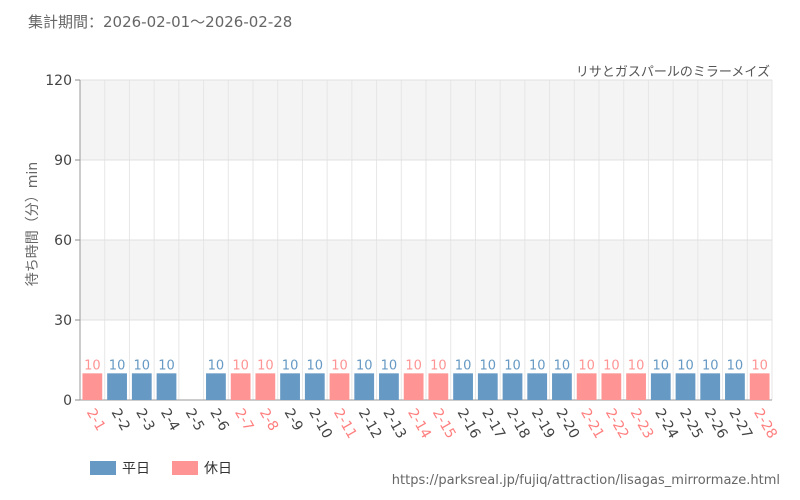 This screenshot has width=800, height=500. Describe the element at coordinates (666, 424) in the screenshot. I see `x-tick-label: 2-24` at that location.